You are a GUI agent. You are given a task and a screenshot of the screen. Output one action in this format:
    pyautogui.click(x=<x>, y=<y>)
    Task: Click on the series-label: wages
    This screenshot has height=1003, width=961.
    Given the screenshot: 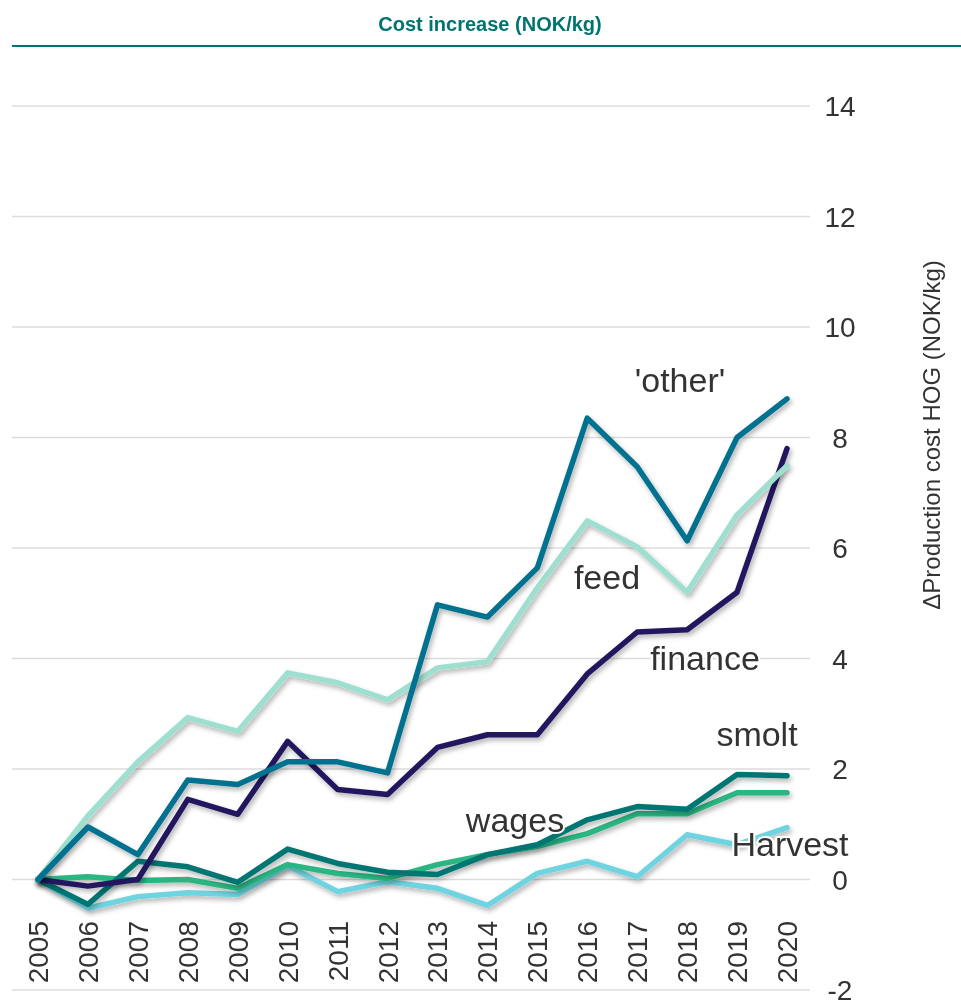 What is the action you would take?
    pyautogui.click(x=514, y=820)
    